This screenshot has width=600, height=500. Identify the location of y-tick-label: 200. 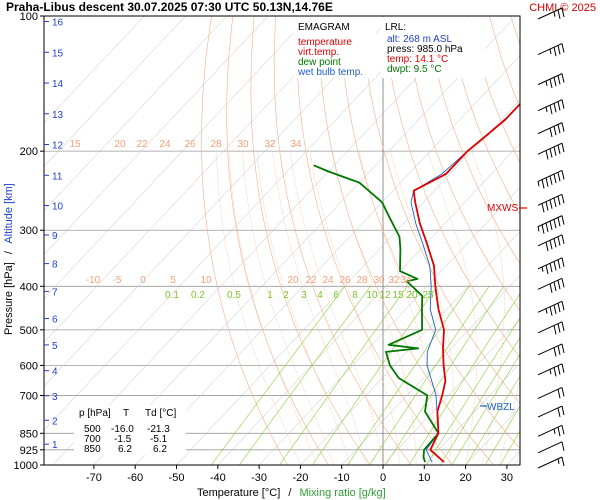
(29, 152).